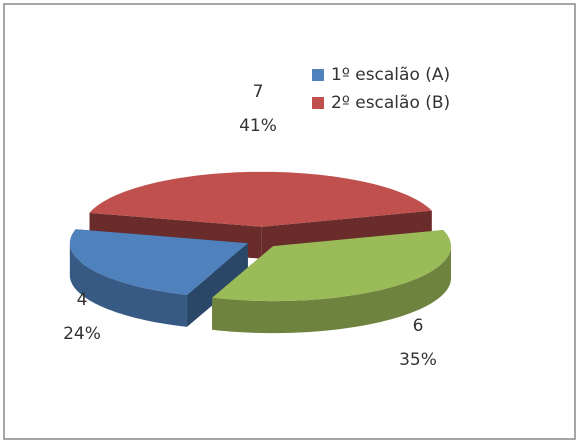 The height and width of the screenshot is (447, 580). What do you see at coordinates (258, 126) in the screenshot?
I see `percent-label: 41%` at bounding box center [258, 126].